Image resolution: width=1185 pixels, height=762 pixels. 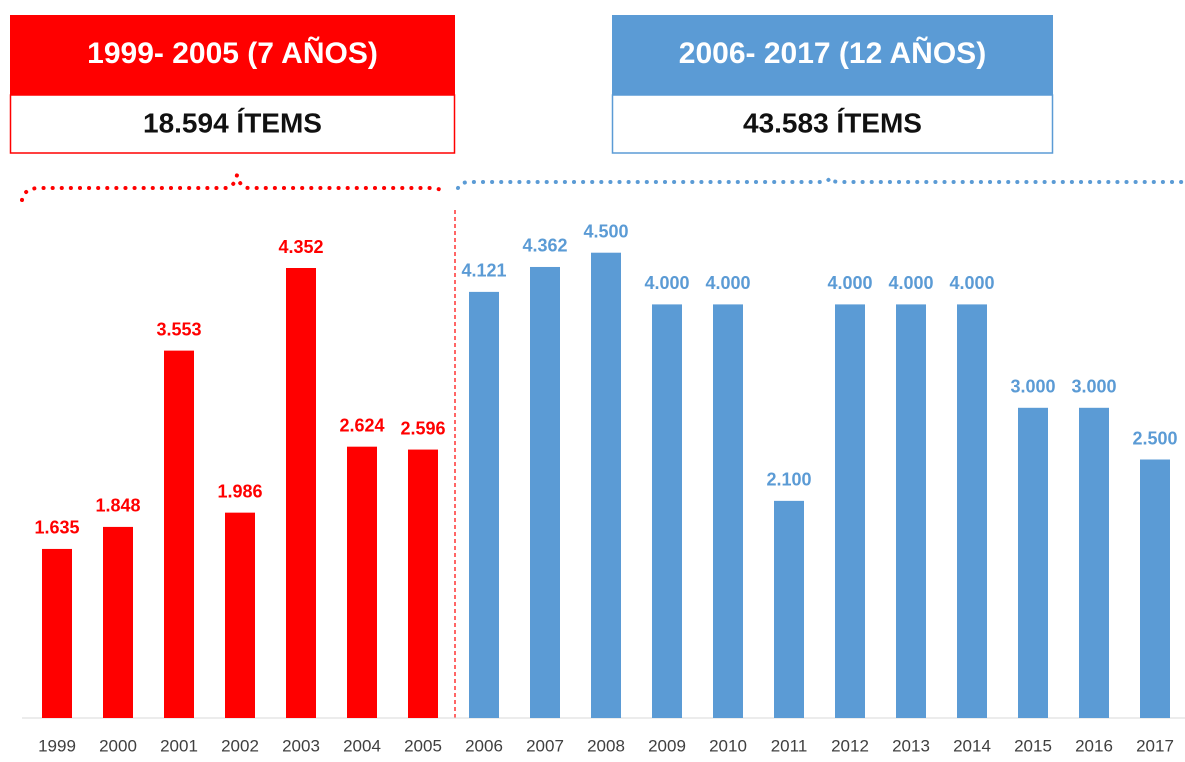 What do you see at coordinates (1154, 438) in the screenshot?
I see `value-label: 2.500` at bounding box center [1154, 438].